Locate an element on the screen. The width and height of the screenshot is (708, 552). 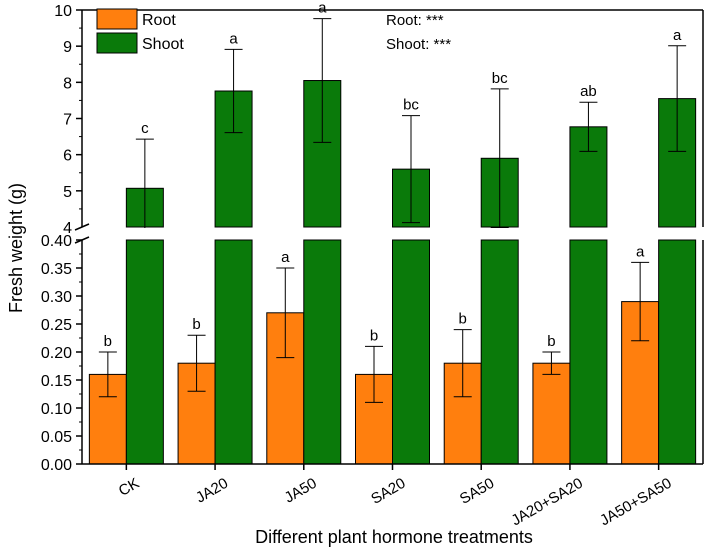
letter-root-2: a is located at coordinates (285, 257).